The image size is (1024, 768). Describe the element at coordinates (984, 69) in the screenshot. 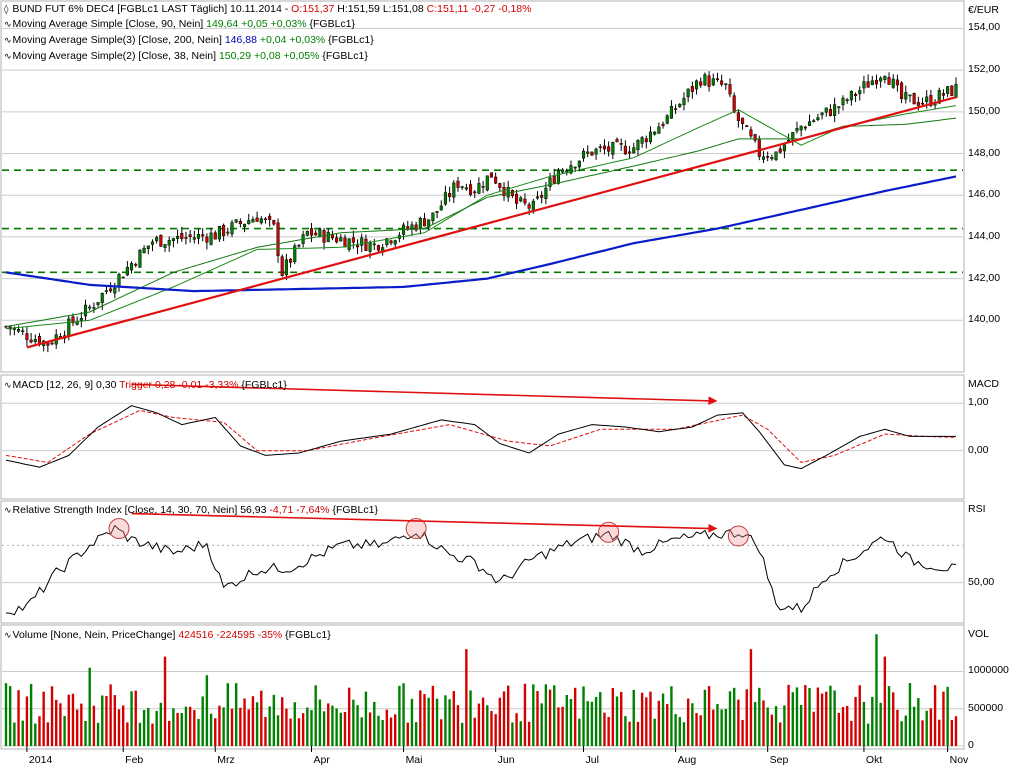

I see `price-tick-label: 152,00` at that location.